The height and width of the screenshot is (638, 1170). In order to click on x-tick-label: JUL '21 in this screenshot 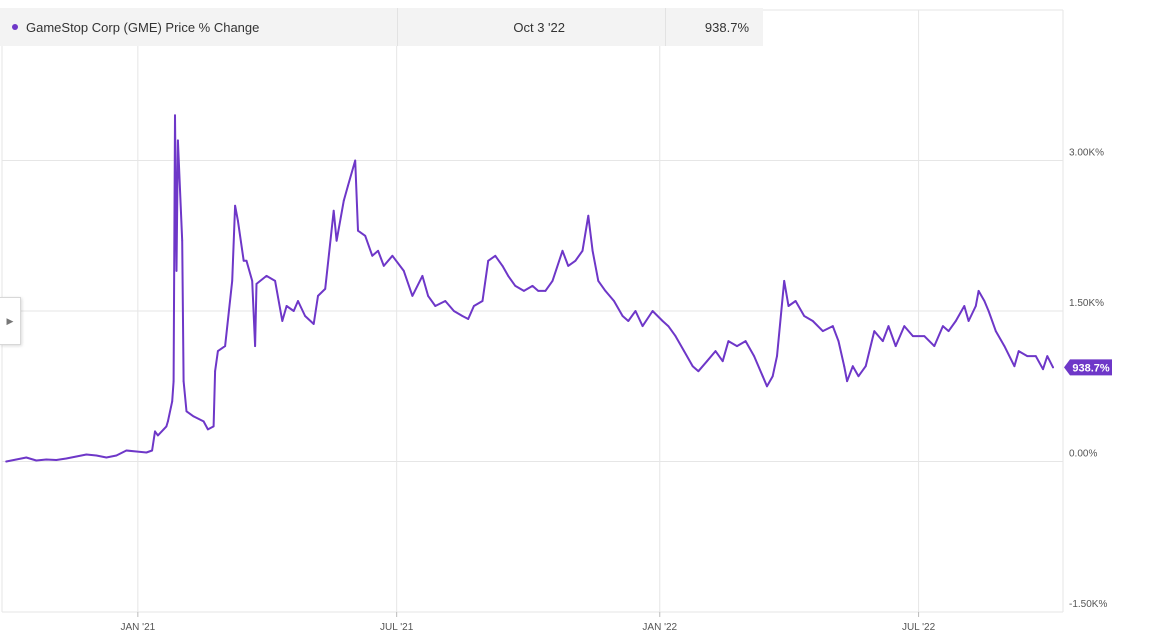, I will do `click(397, 627)`.